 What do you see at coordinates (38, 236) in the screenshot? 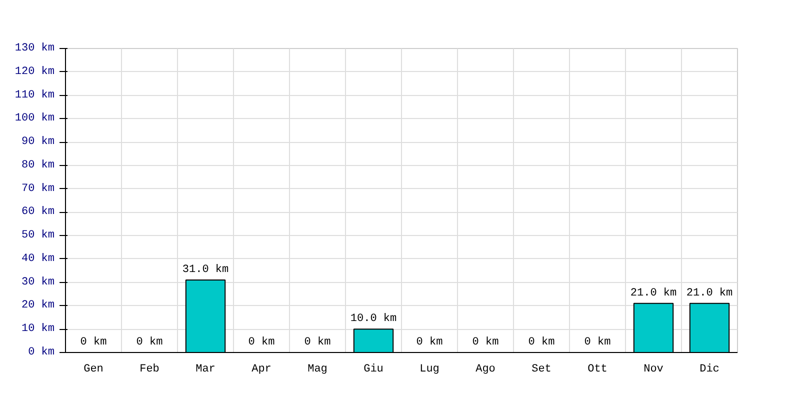
I see `y-tick-label: 50 km` at bounding box center [38, 236].